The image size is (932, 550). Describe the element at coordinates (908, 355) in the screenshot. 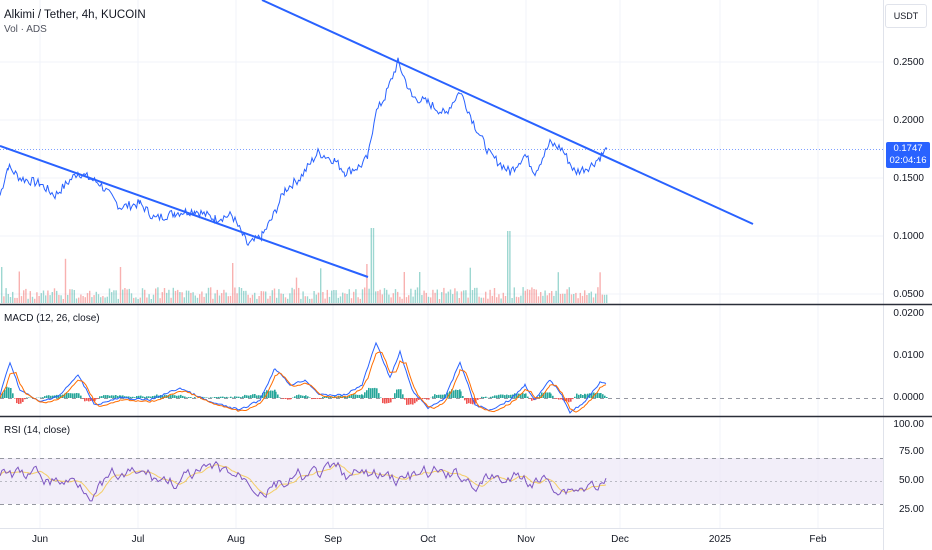

I see `macd-tick: 0.0100` at that location.